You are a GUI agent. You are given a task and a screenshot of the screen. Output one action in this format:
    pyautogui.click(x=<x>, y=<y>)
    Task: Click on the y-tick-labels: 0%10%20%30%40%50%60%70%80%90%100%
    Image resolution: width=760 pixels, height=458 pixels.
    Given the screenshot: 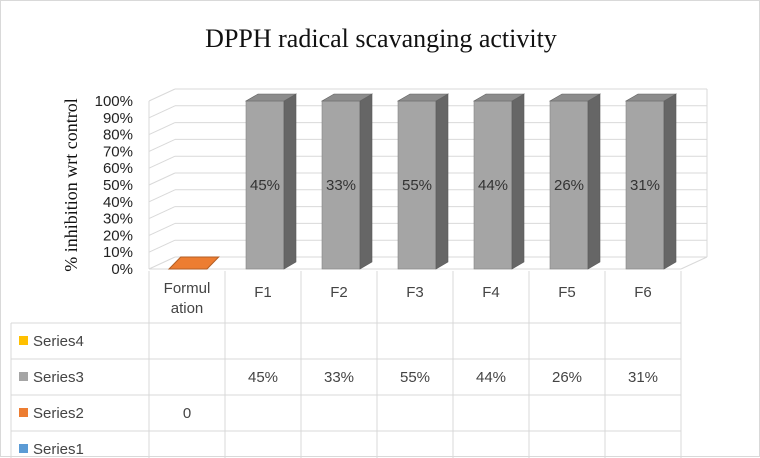 What is the action you would take?
    pyautogui.click(x=114, y=185)
    